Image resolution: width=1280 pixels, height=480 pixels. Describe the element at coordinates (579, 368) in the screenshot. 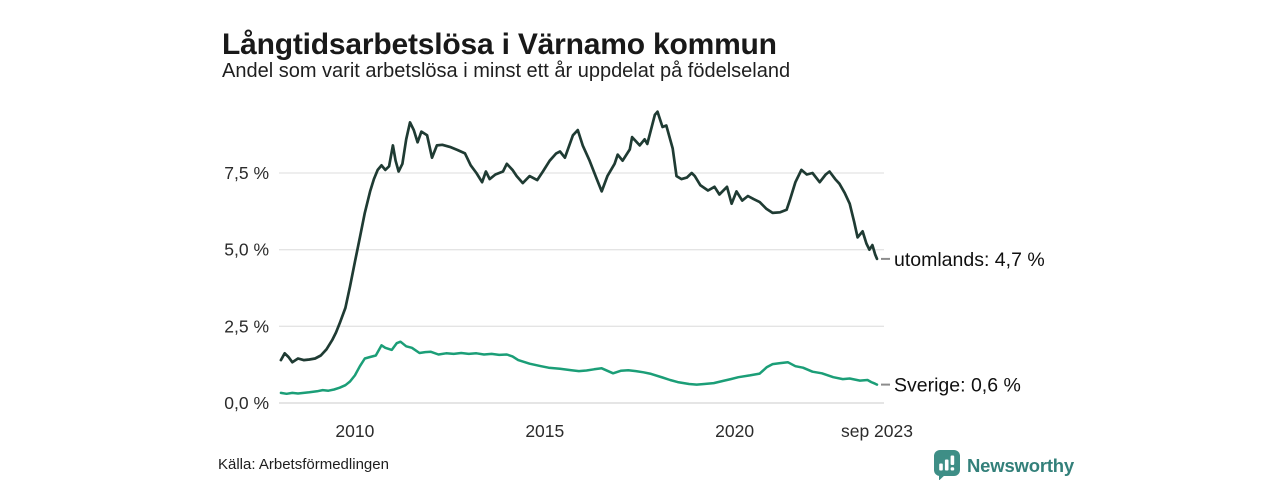

I see `series-line-sverige` at that location.